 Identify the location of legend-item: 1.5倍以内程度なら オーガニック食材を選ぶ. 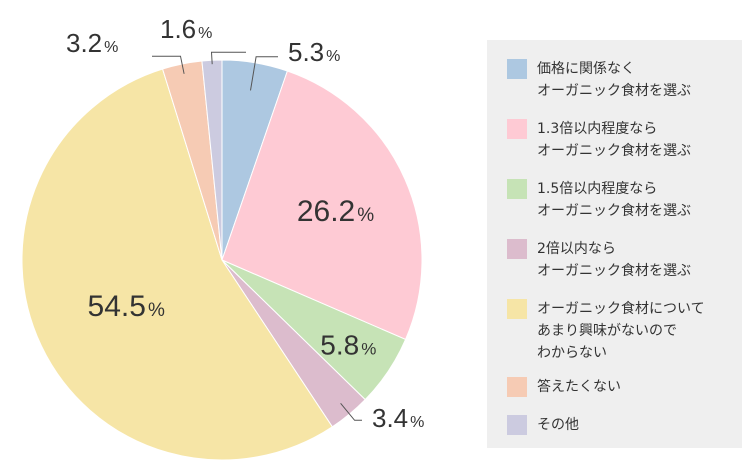
(599, 200).